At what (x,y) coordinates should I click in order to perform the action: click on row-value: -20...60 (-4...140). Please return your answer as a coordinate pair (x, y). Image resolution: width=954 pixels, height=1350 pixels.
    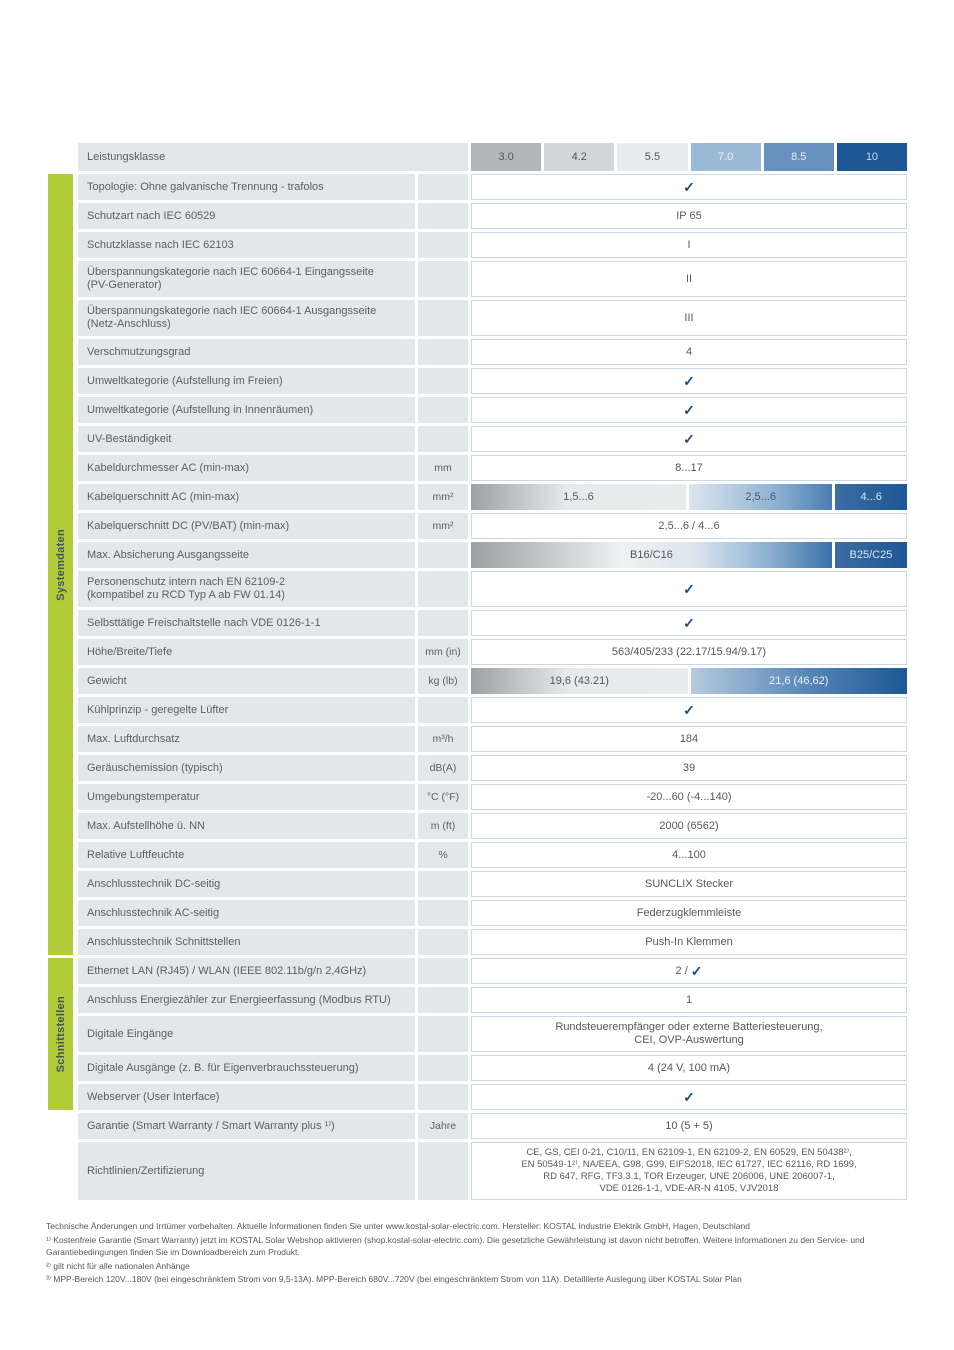
    Looking at the image, I should click on (689, 797).